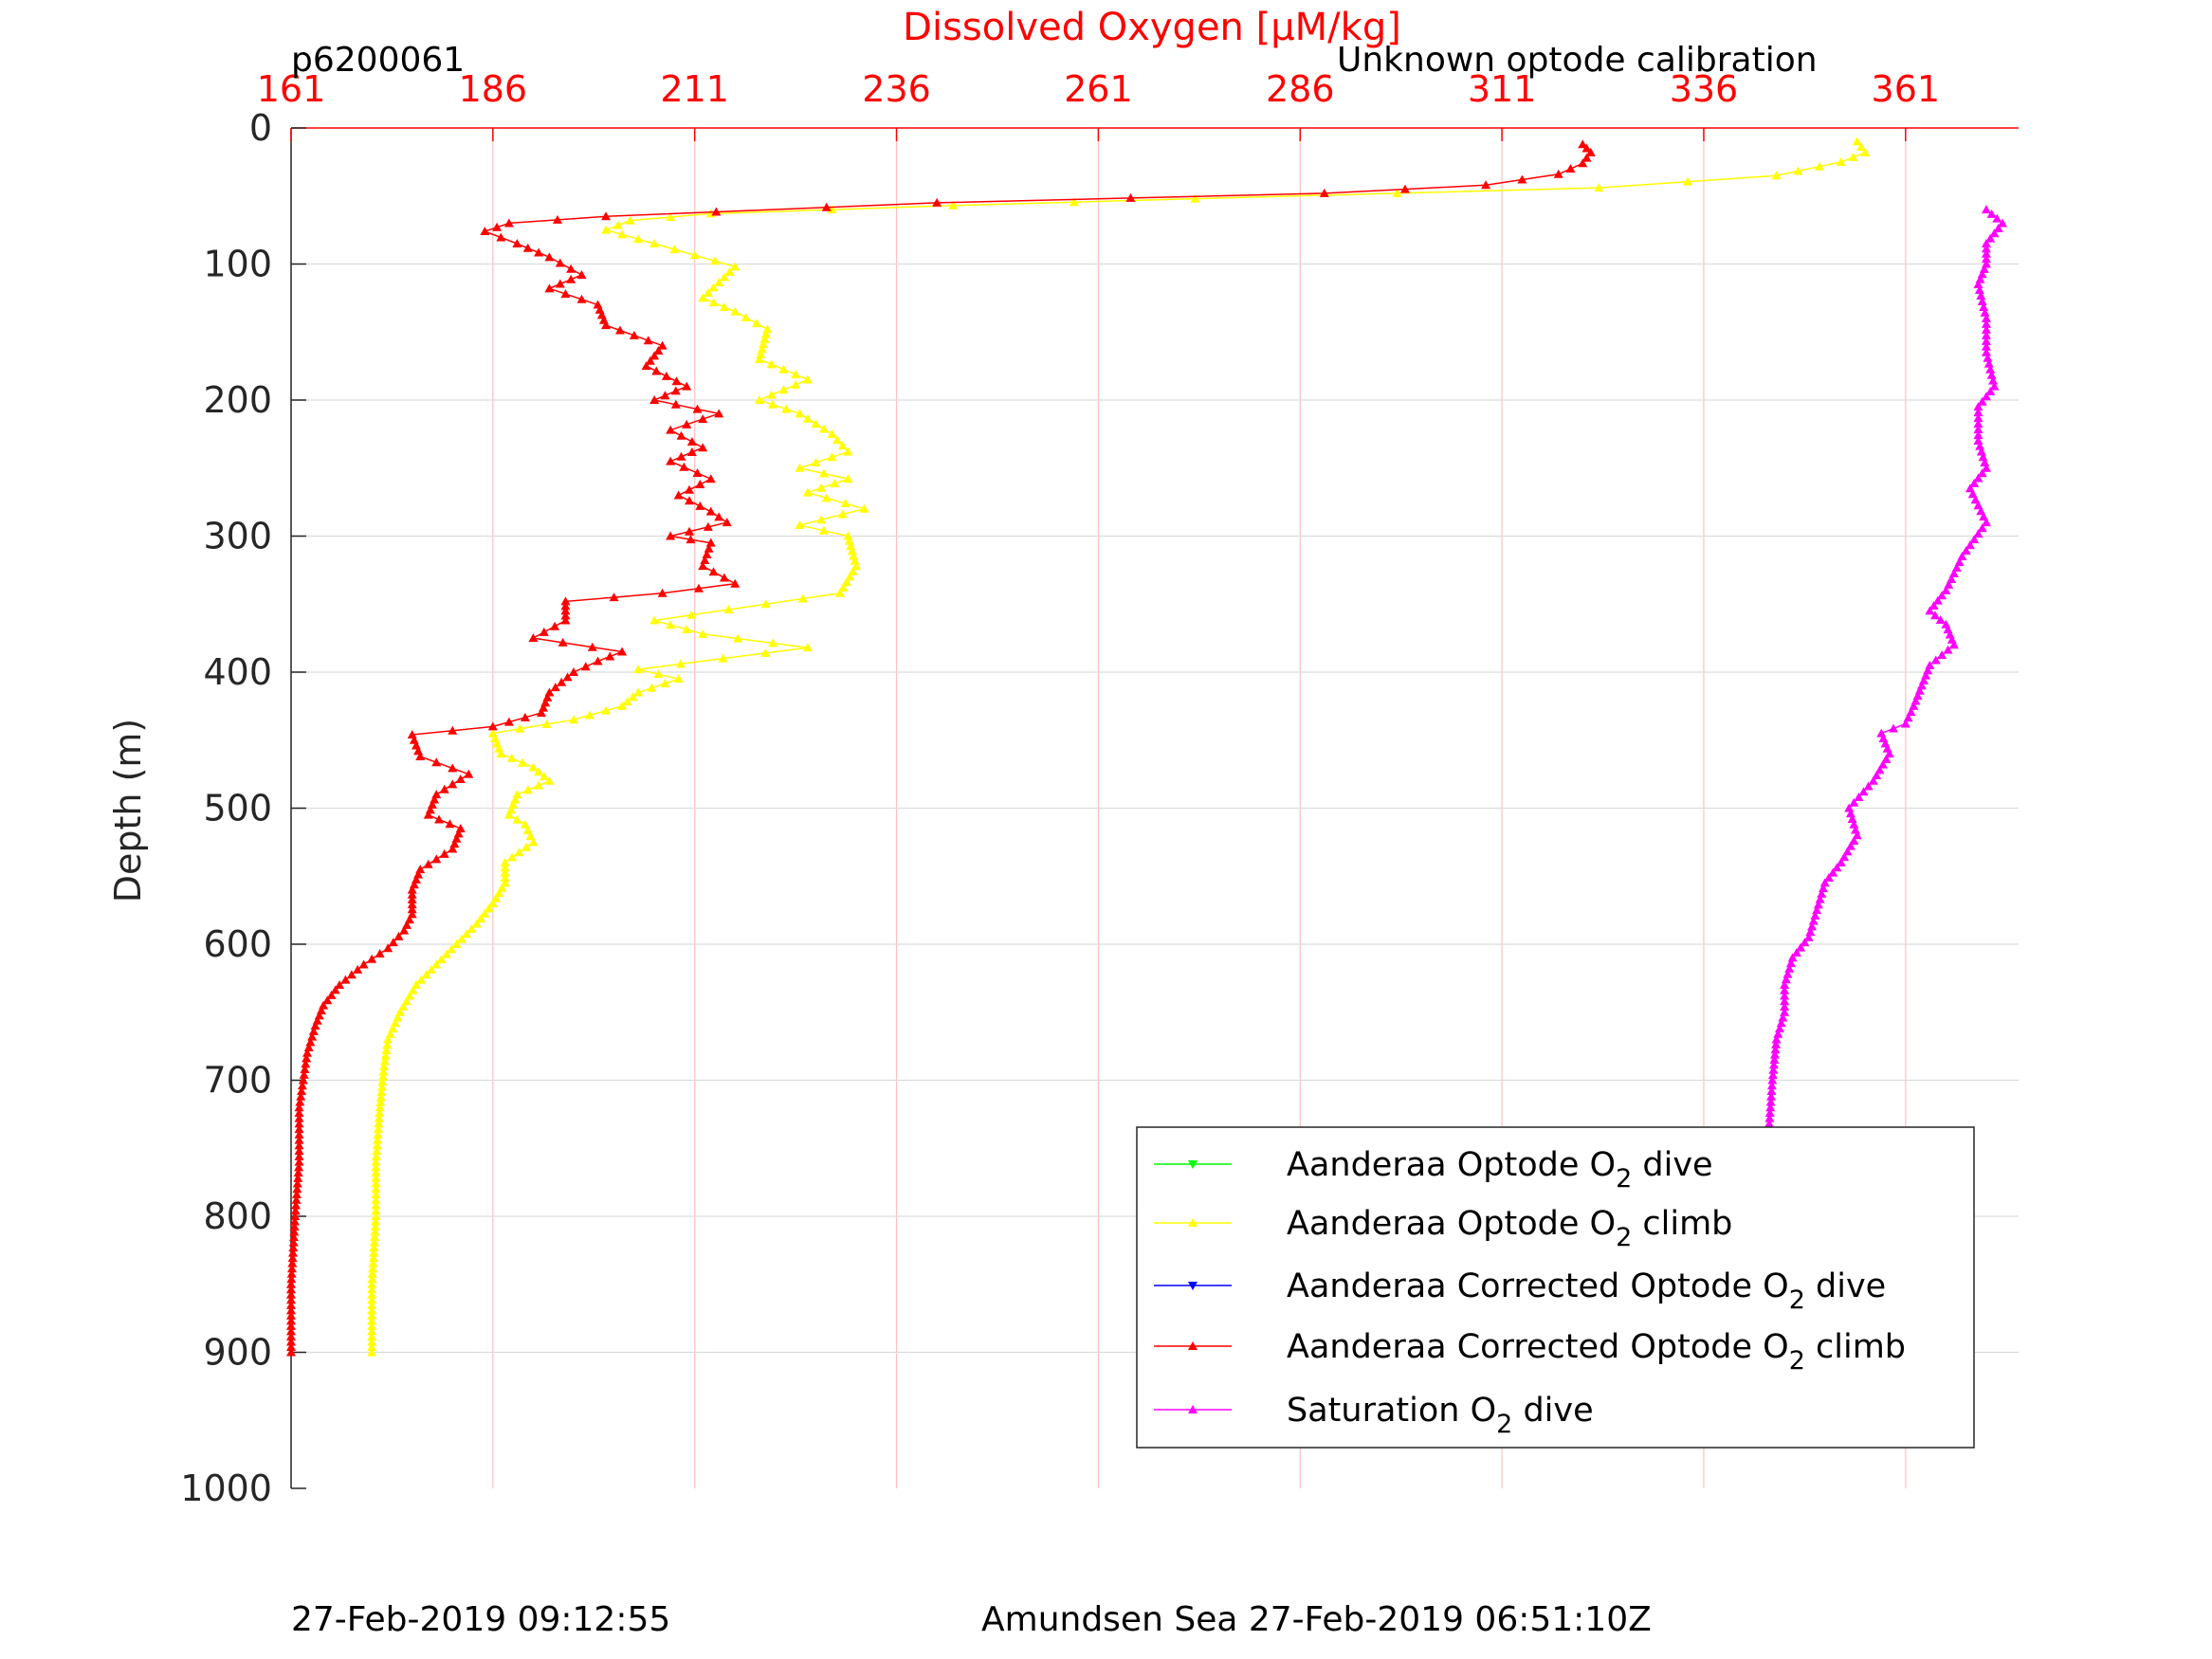  I want to click on legend-marker, so click(1192, 1164).